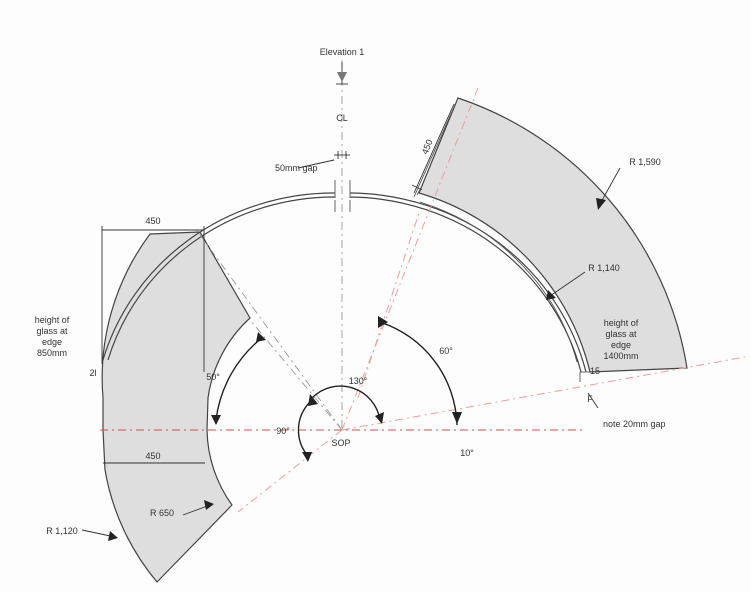 This screenshot has width=751, height=592. What do you see at coordinates (620, 356) in the screenshot?
I see `height-right-line-4: 1400mm` at bounding box center [620, 356].